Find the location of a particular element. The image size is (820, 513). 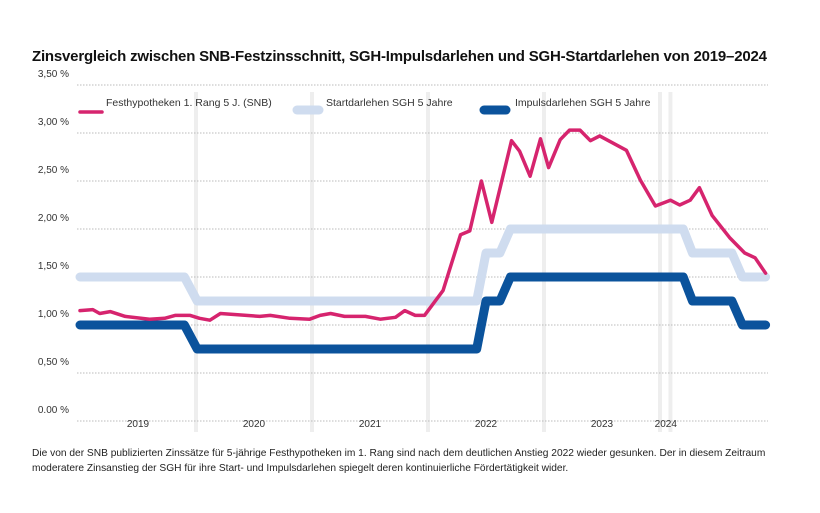

x-tick-label: 2023 is located at coordinates (602, 424).